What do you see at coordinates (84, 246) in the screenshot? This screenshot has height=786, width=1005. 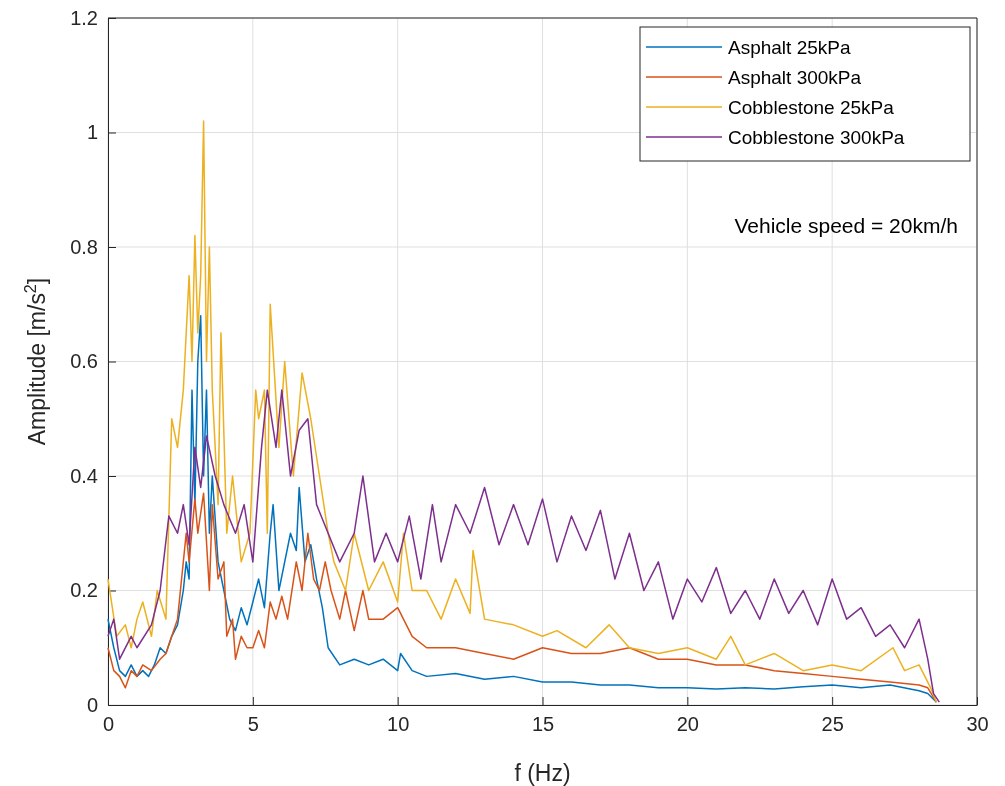 I see `y-tick-label: 0.8` at bounding box center [84, 246].